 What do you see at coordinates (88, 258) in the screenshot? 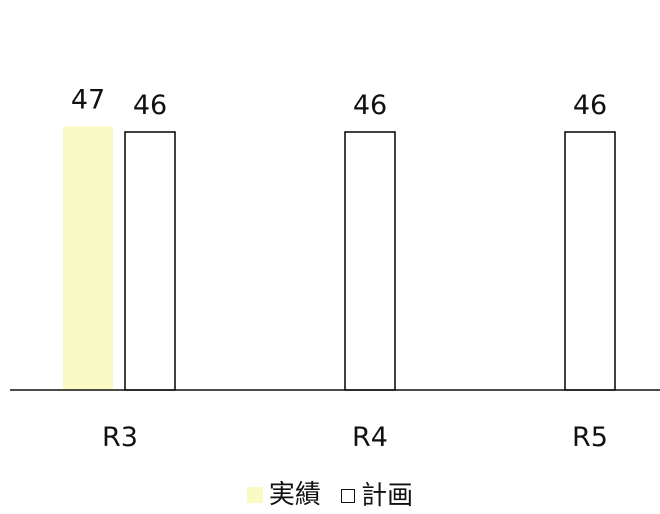
I see `bar-actual-r3` at bounding box center [88, 258].